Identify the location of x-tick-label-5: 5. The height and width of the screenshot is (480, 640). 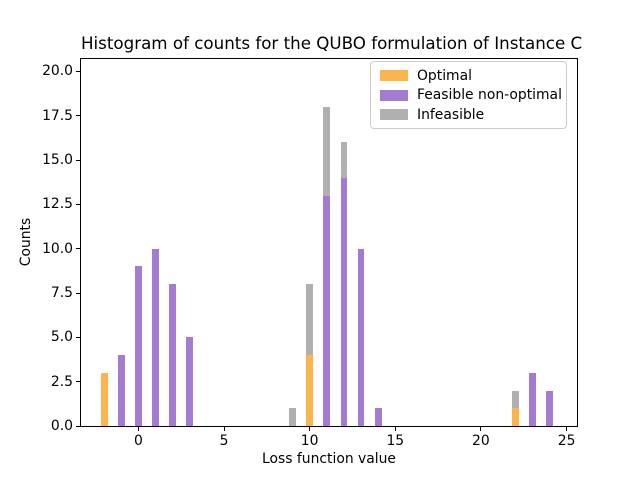
(224, 441).